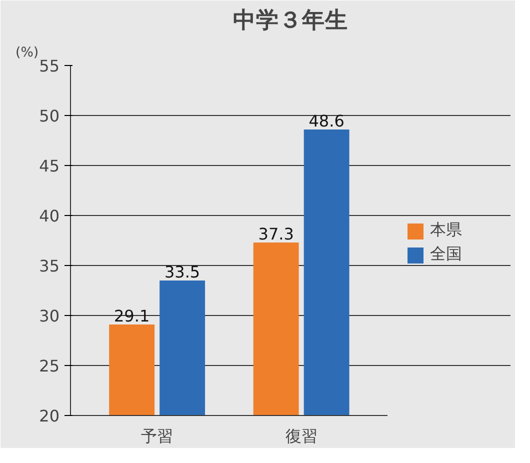  What do you see at coordinates (290, 21) in the screenshot?
I see `chart-title: 中学３年生` at bounding box center [290, 21].